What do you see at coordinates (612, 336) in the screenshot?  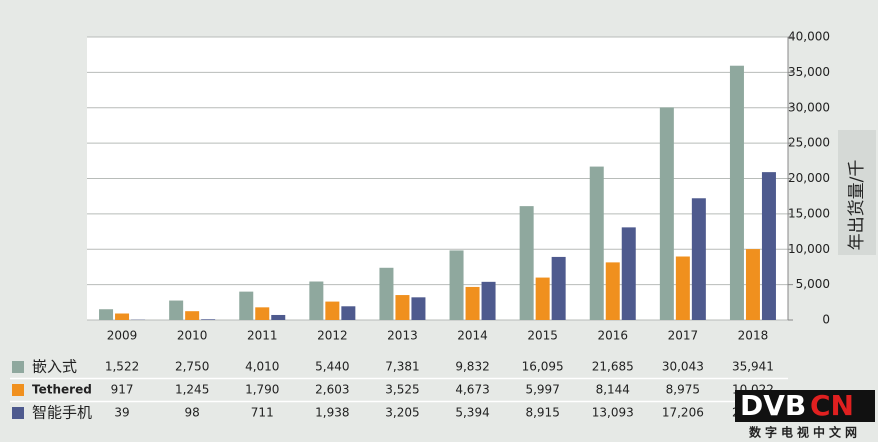 I see `x-tick-label: 2016` at bounding box center [612, 336].